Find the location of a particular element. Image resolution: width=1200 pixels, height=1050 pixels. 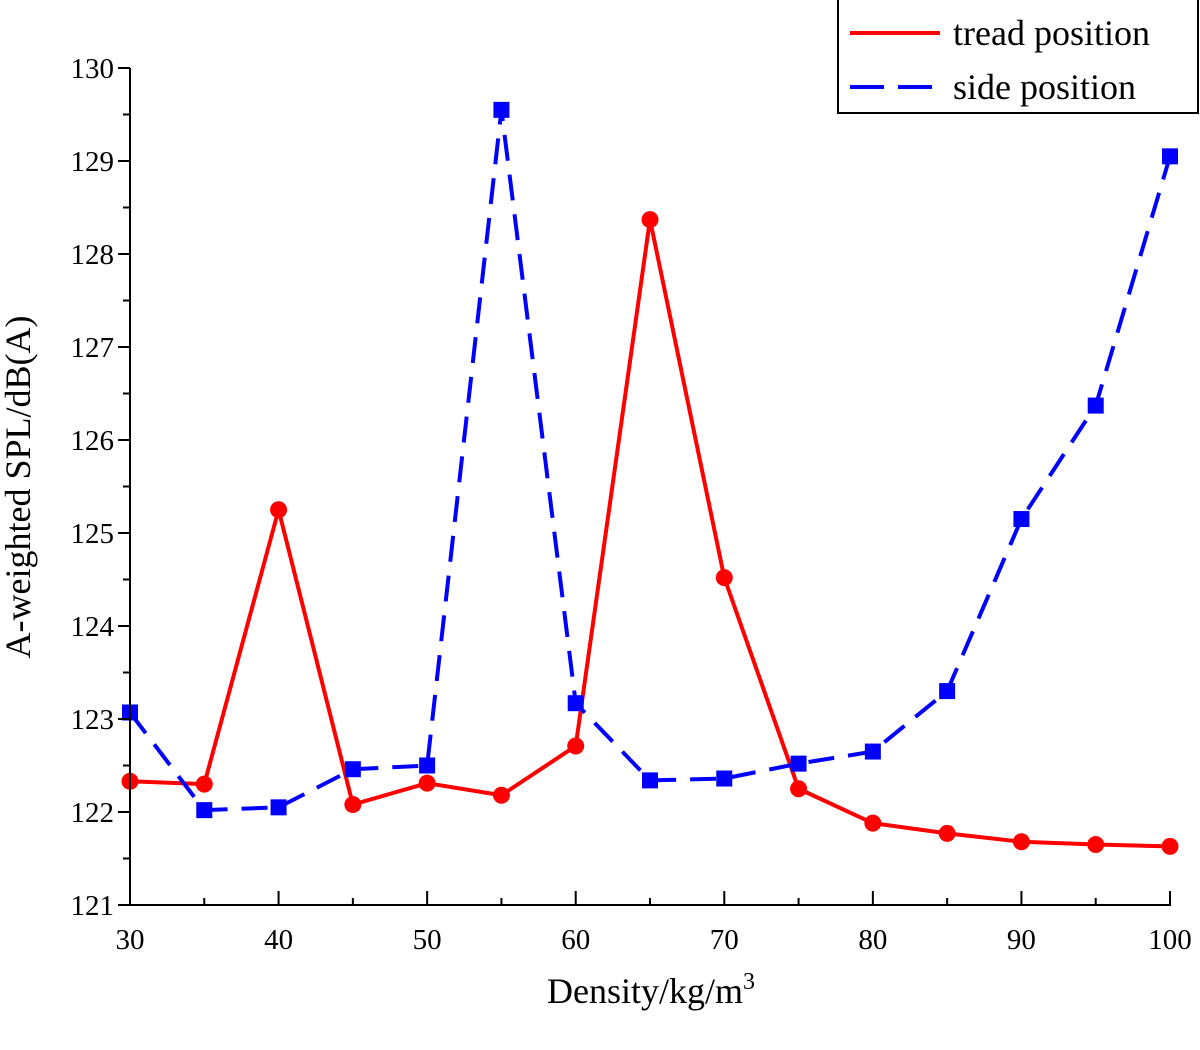

x-tick-label: 60 is located at coordinates (575, 940).